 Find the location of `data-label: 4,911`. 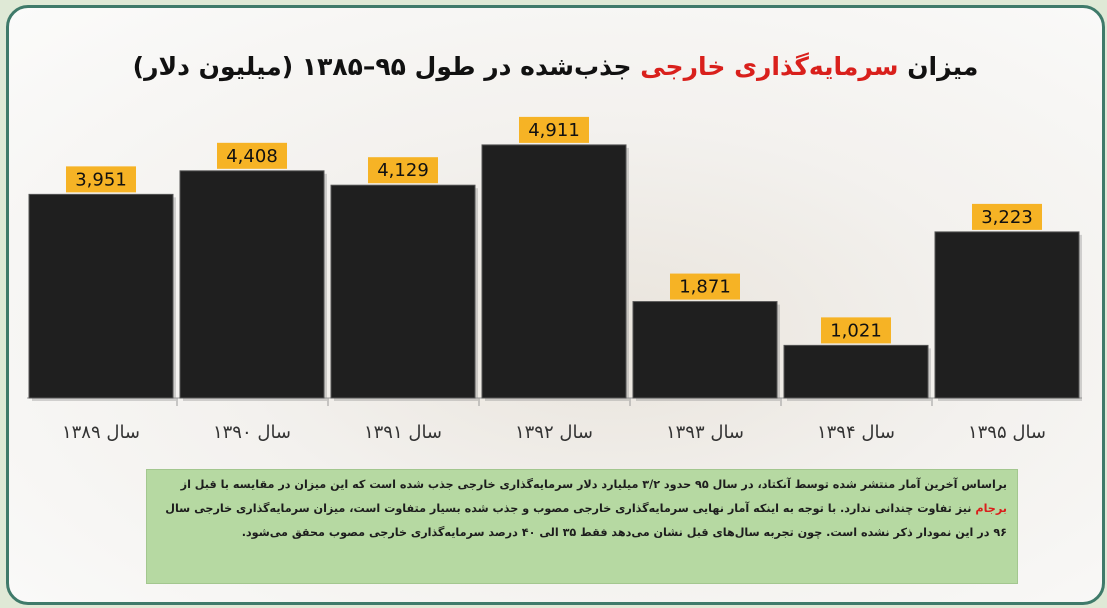

data-label: 4,911 is located at coordinates (554, 130).